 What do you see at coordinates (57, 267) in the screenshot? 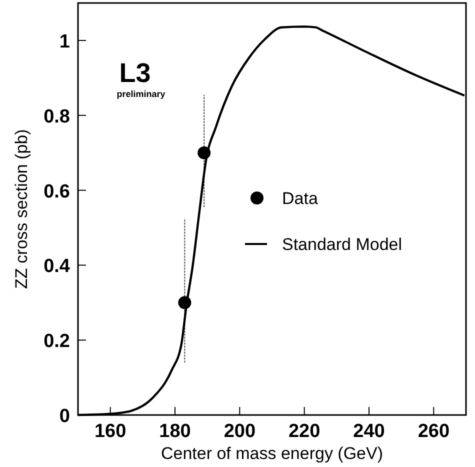
I see `y-tick-label: 0.4` at bounding box center [57, 267].